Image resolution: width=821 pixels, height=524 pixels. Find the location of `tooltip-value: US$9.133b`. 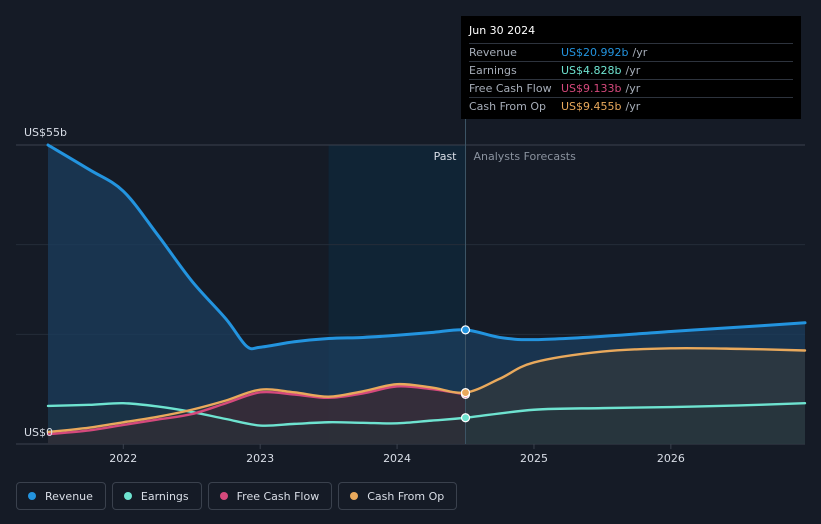

tooltip-value: US$9.133b is located at coordinates (591, 88).